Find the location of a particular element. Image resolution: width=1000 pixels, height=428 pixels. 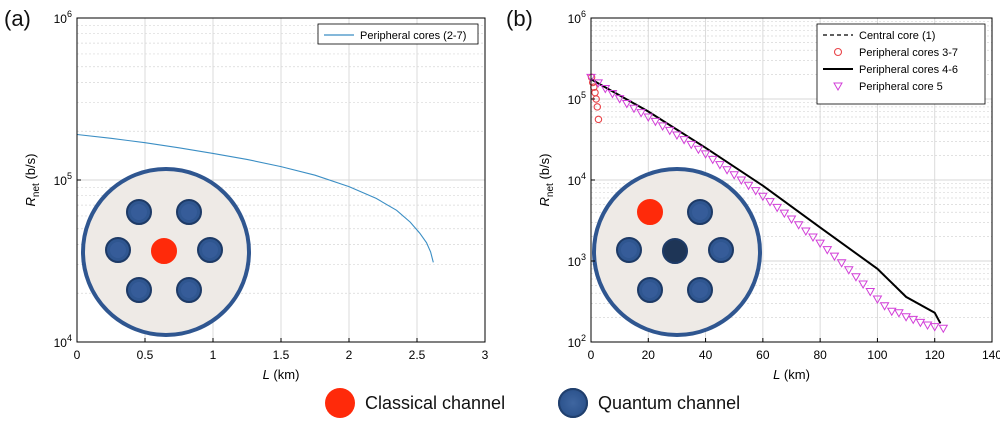

legend-label: Peripheral cores 3-7 is located at coordinates (908, 53).